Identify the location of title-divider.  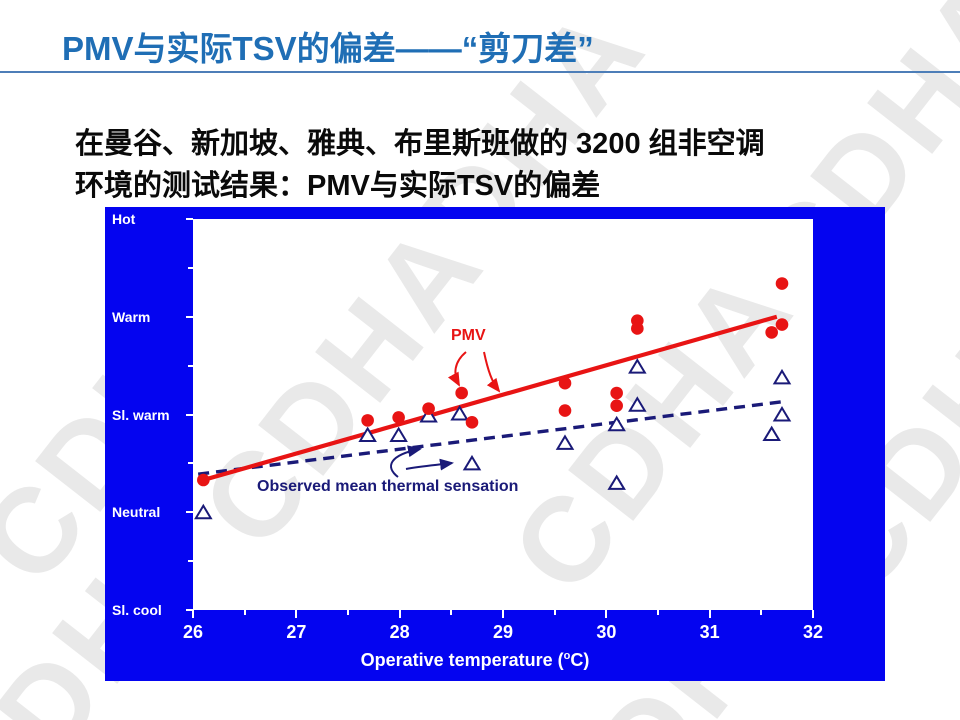
(480, 72).